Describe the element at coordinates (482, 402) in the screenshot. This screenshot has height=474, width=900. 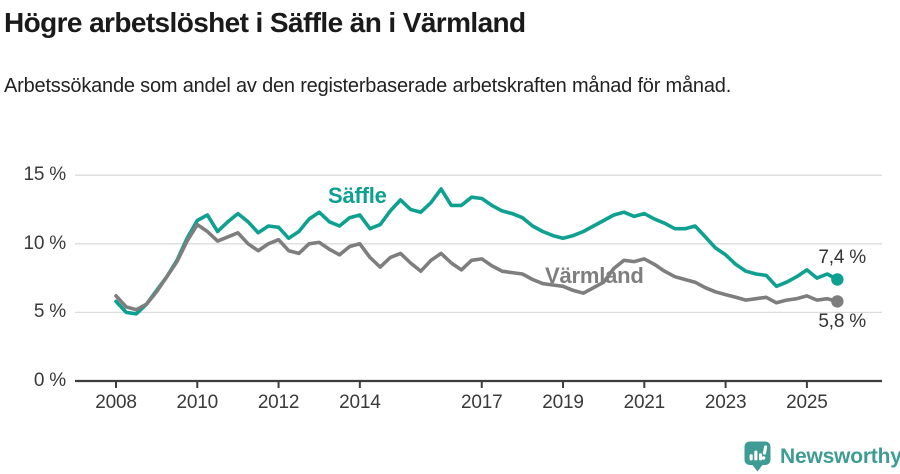
I see `x-tick-label: 2017` at that location.